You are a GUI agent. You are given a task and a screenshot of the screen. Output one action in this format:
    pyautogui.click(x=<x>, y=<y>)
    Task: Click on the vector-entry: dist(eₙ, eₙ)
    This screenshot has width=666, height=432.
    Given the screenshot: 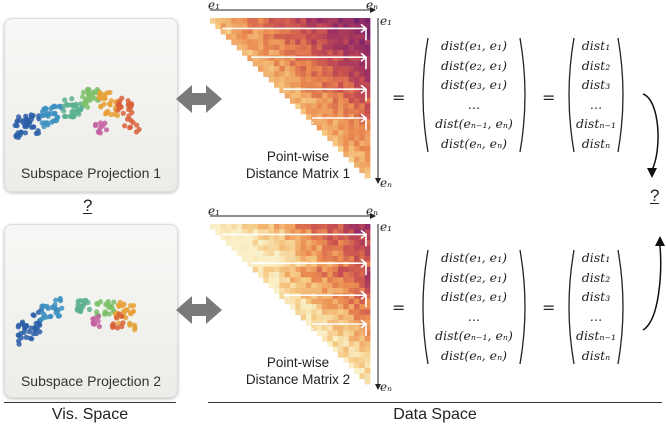 What is the action you would take?
    pyautogui.click(x=474, y=355)
    